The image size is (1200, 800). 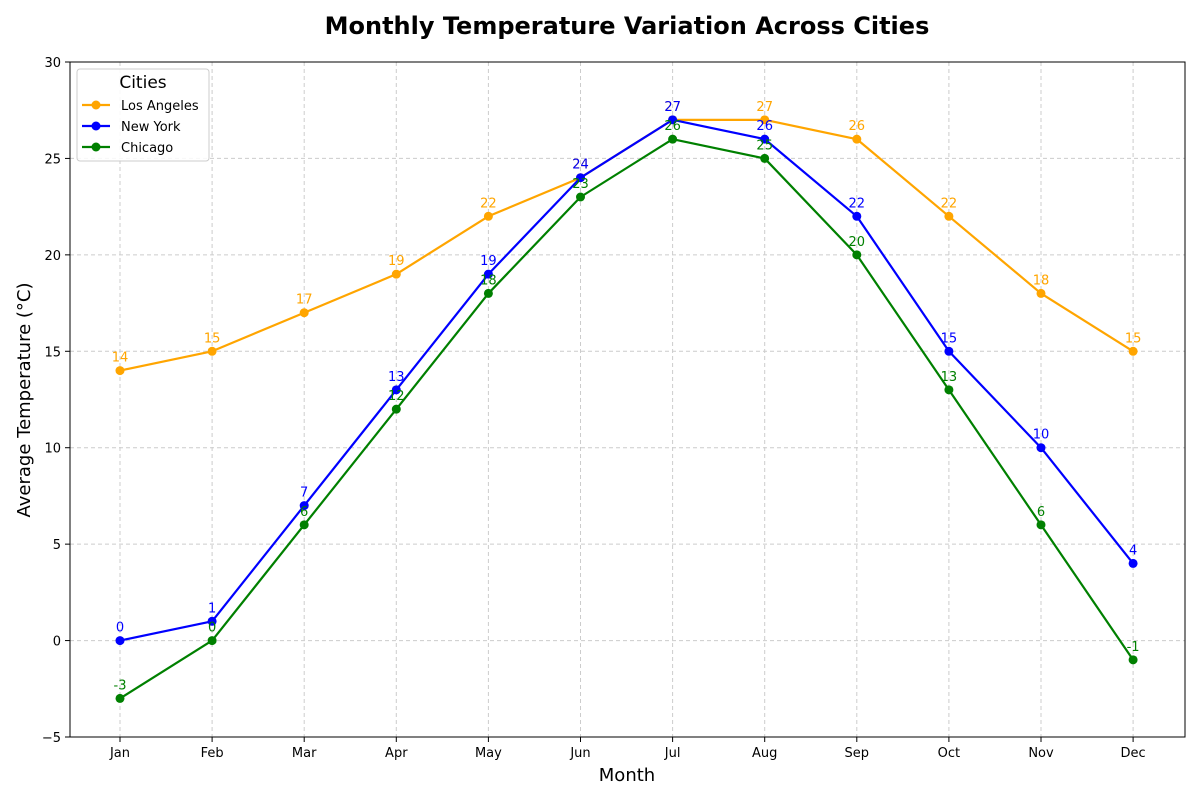 What do you see at coordinates (212, 338) in the screenshot?
I see `data-label-los-angeles: 15` at bounding box center [212, 338].